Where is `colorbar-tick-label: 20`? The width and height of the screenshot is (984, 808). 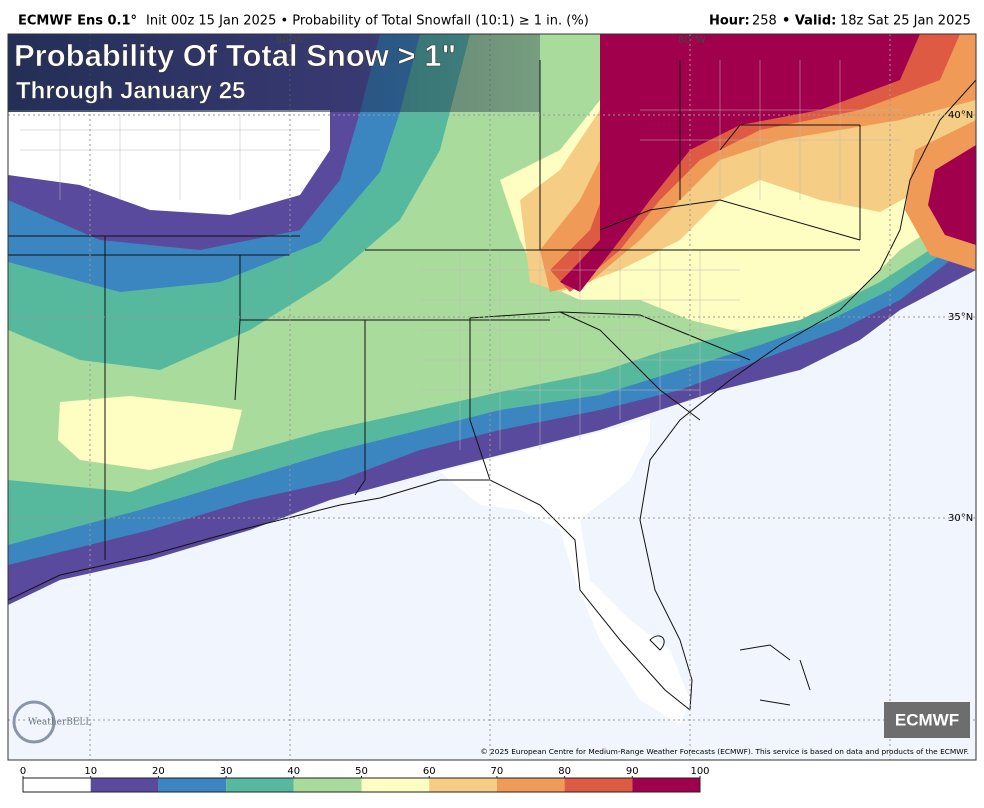
colorbar-tick-label: 20 is located at coordinates (158, 771).